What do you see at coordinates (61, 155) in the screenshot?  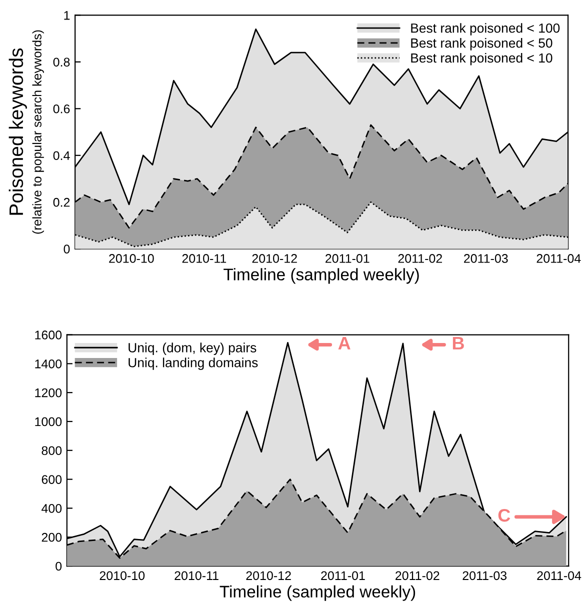 I see `y-tick-label: 0.4` at bounding box center [61, 155].